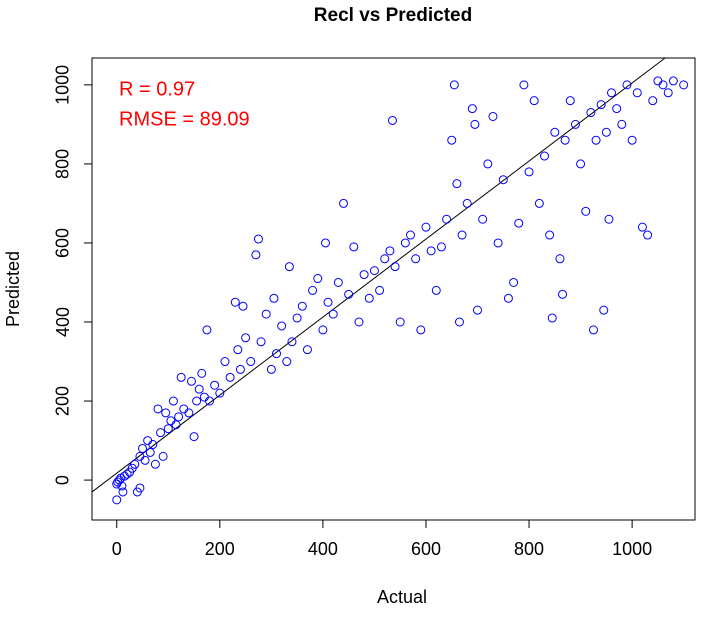 This screenshot has width=725, height=617. Describe the element at coordinates (63, 480) in the screenshot. I see `y-tick-label: 0` at that location.